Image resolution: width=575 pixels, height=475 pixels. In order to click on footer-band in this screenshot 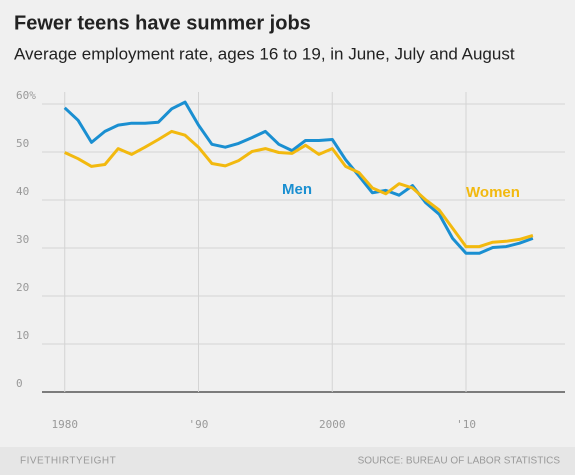, I will do `click(287, 461)`.